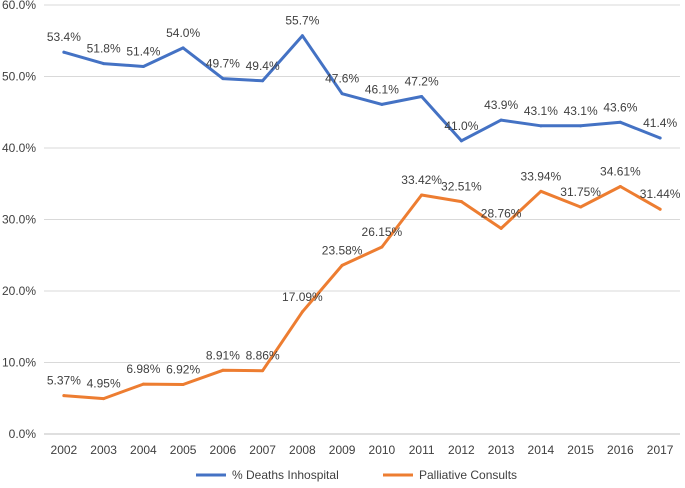 The height and width of the screenshot is (488, 685). I want to click on data-label: 32.51%, so click(461, 187).